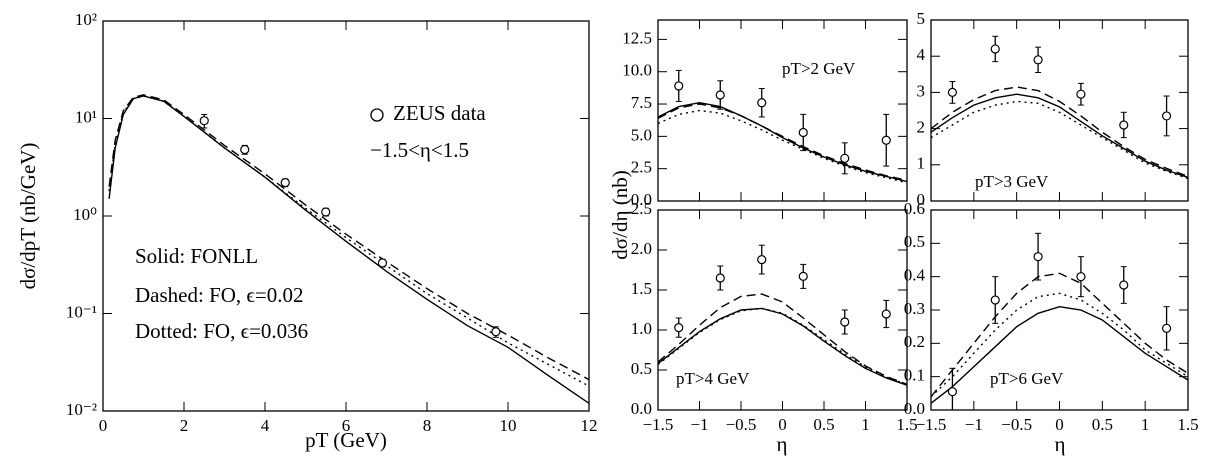 The image size is (1207, 462). I want to click on y-tick-label: 10¹, so click(86, 116).